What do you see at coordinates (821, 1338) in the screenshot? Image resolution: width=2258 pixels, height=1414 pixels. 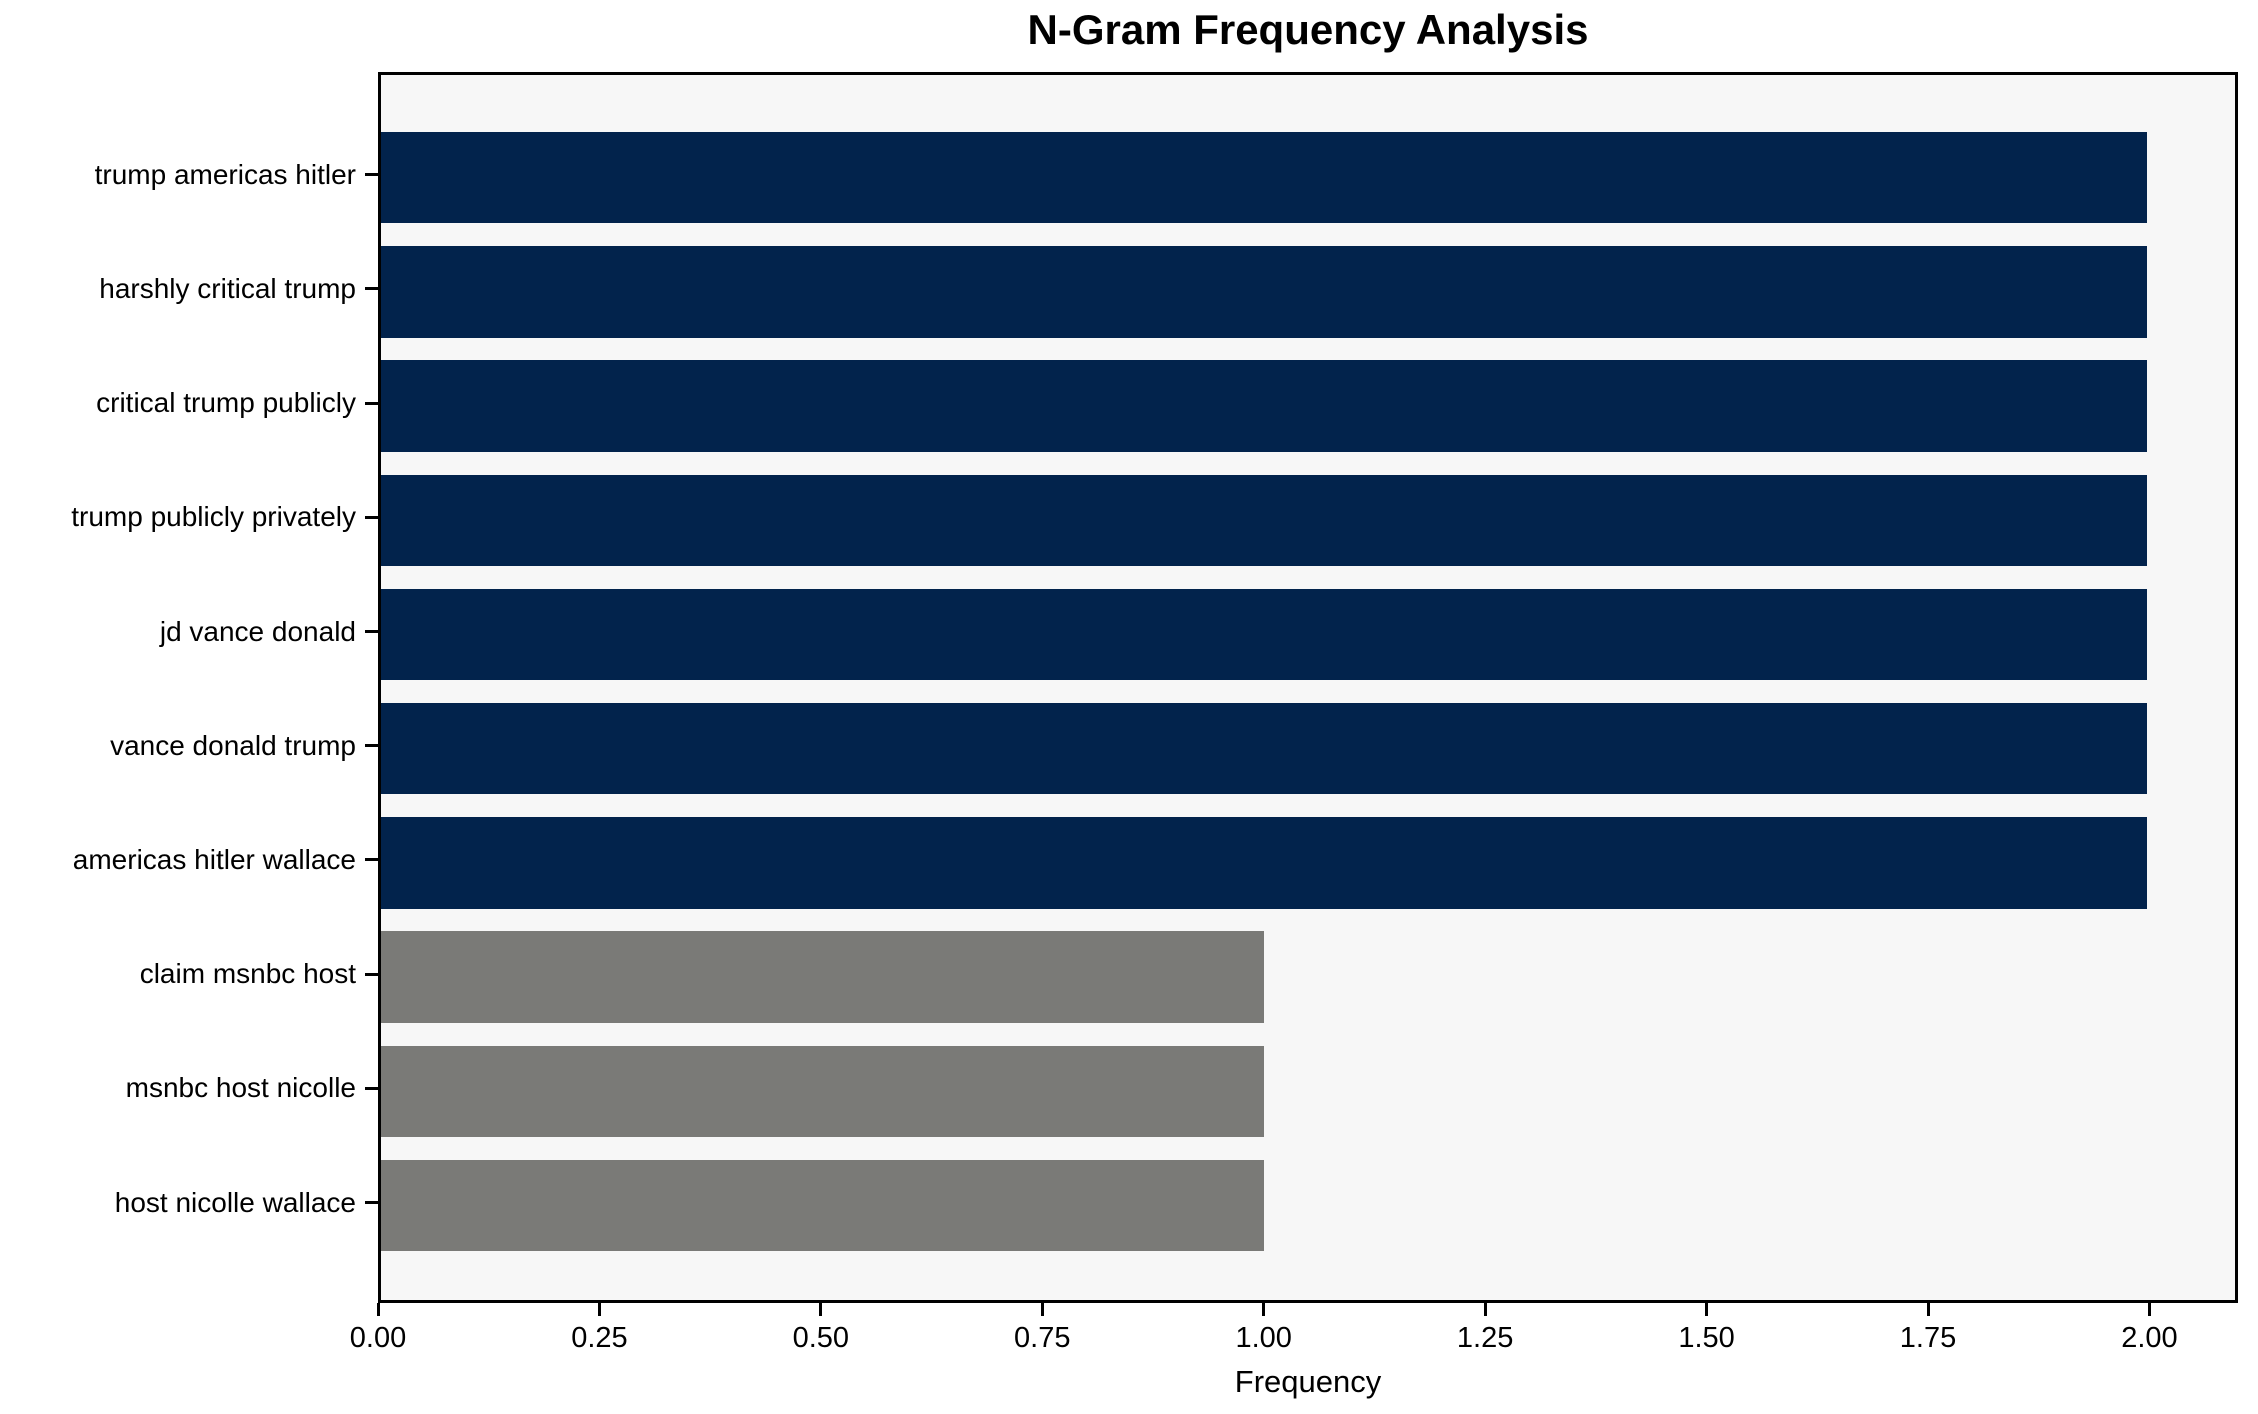 I see `x-tick-label: 0.50` at bounding box center [821, 1338].